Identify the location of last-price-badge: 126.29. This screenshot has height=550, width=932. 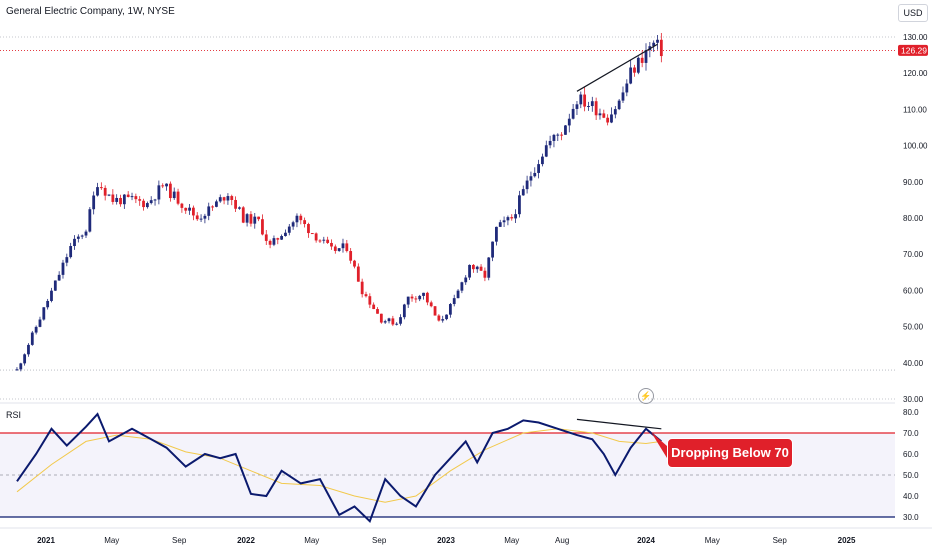
(913, 50).